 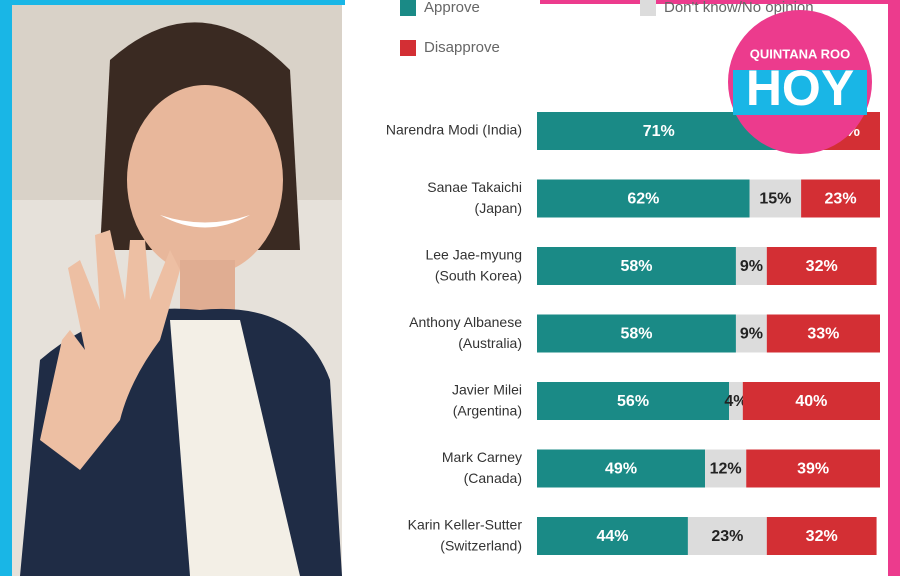 I want to click on category-label: (Argentina), so click(x=487, y=411).